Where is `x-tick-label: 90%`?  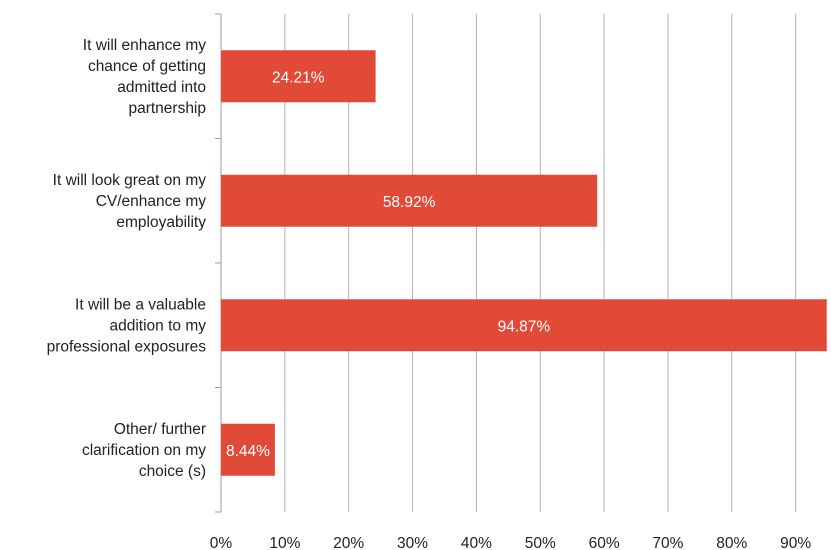
x-tick-label: 90% is located at coordinates (795, 542).